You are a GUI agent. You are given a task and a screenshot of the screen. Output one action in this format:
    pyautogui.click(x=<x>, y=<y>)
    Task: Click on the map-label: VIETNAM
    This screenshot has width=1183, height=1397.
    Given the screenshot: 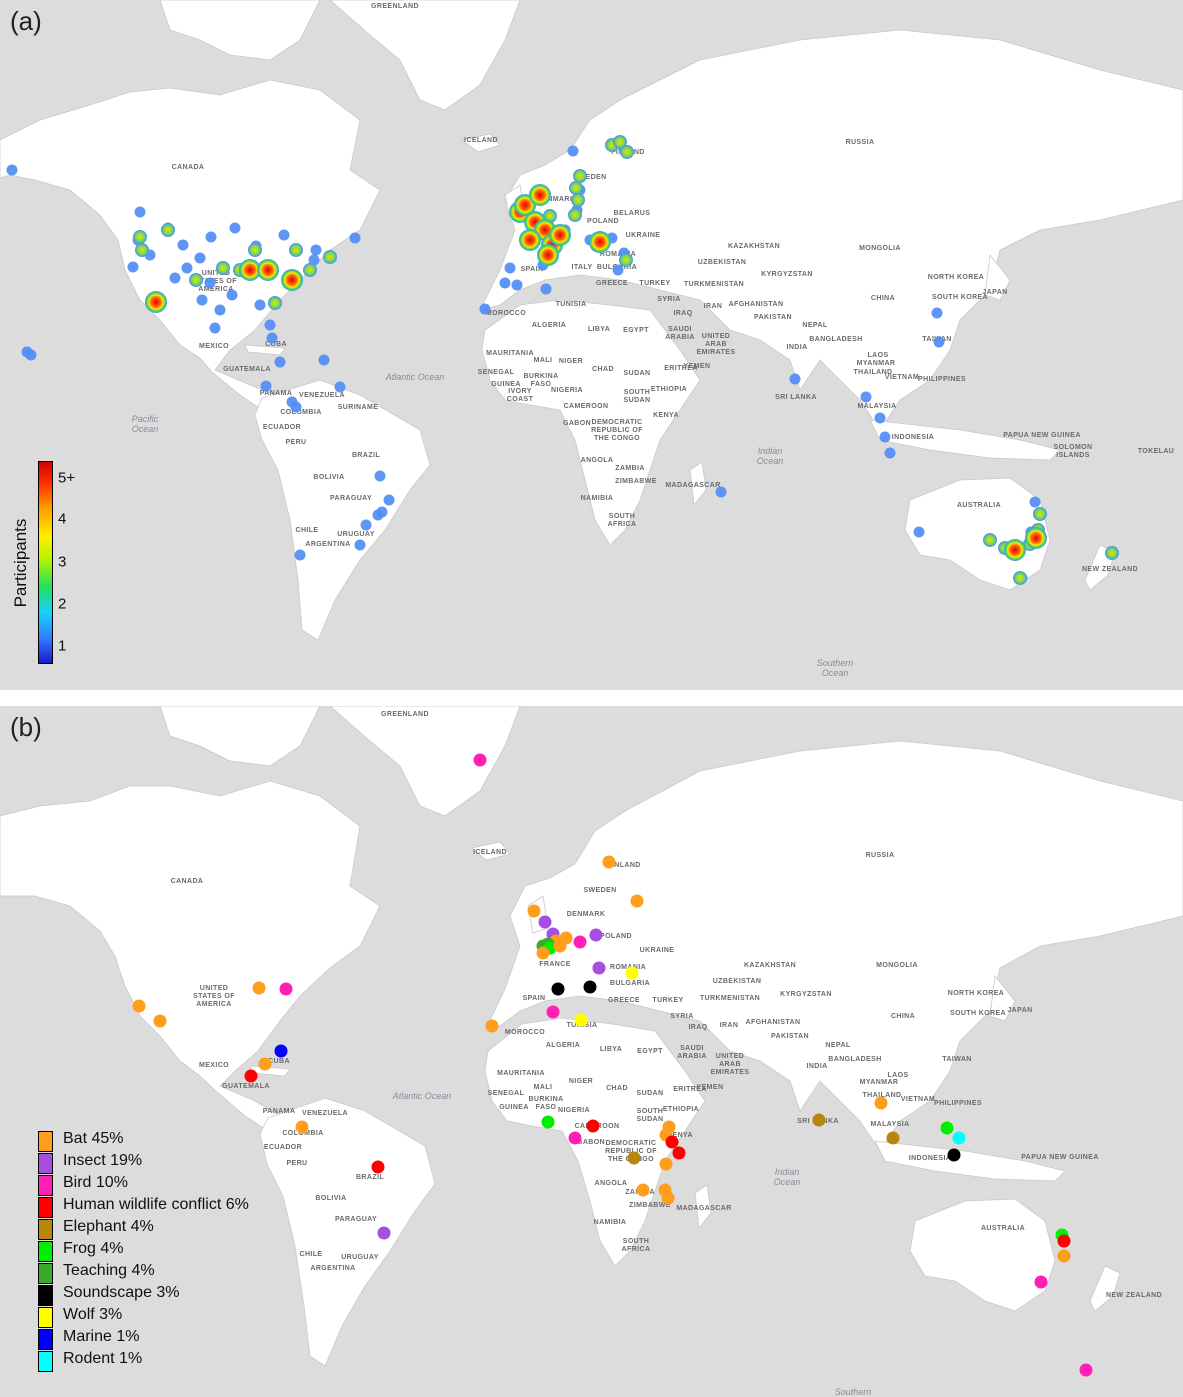 What is the action you would take?
    pyautogui.click(x=918, y=1099)
    